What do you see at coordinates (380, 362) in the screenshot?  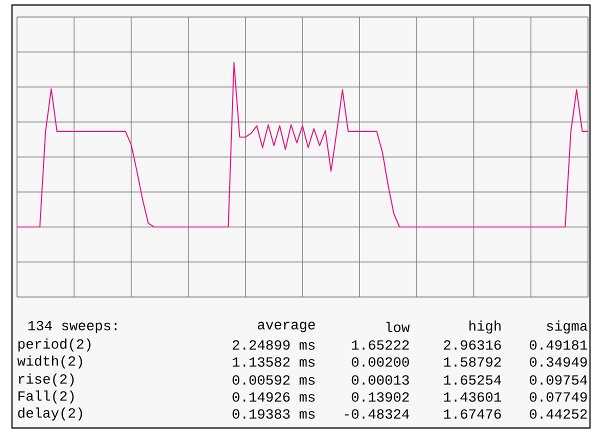 I see `text: 0.00200` at bounding box center [380, 362].